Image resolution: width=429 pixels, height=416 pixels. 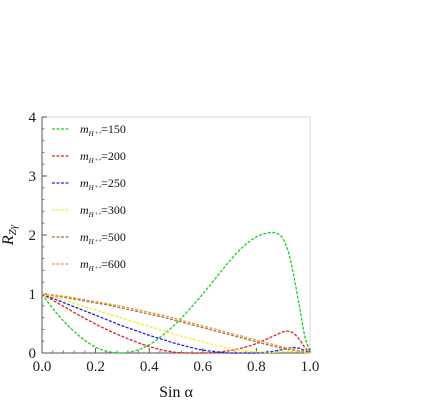 What do you see at coordinates (42, 367) in the screenshot?
I see `x-tick-label: 0.0` at bounding box center [42, 367].